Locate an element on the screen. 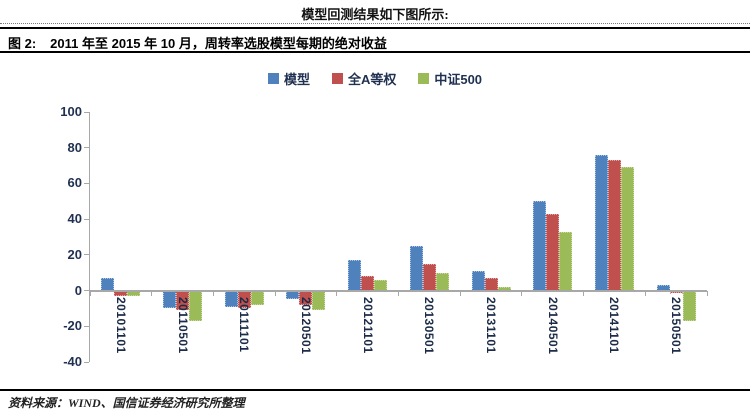  chart-legend: 模型 全A等权 中证500 is located at coordinates (375, 78).